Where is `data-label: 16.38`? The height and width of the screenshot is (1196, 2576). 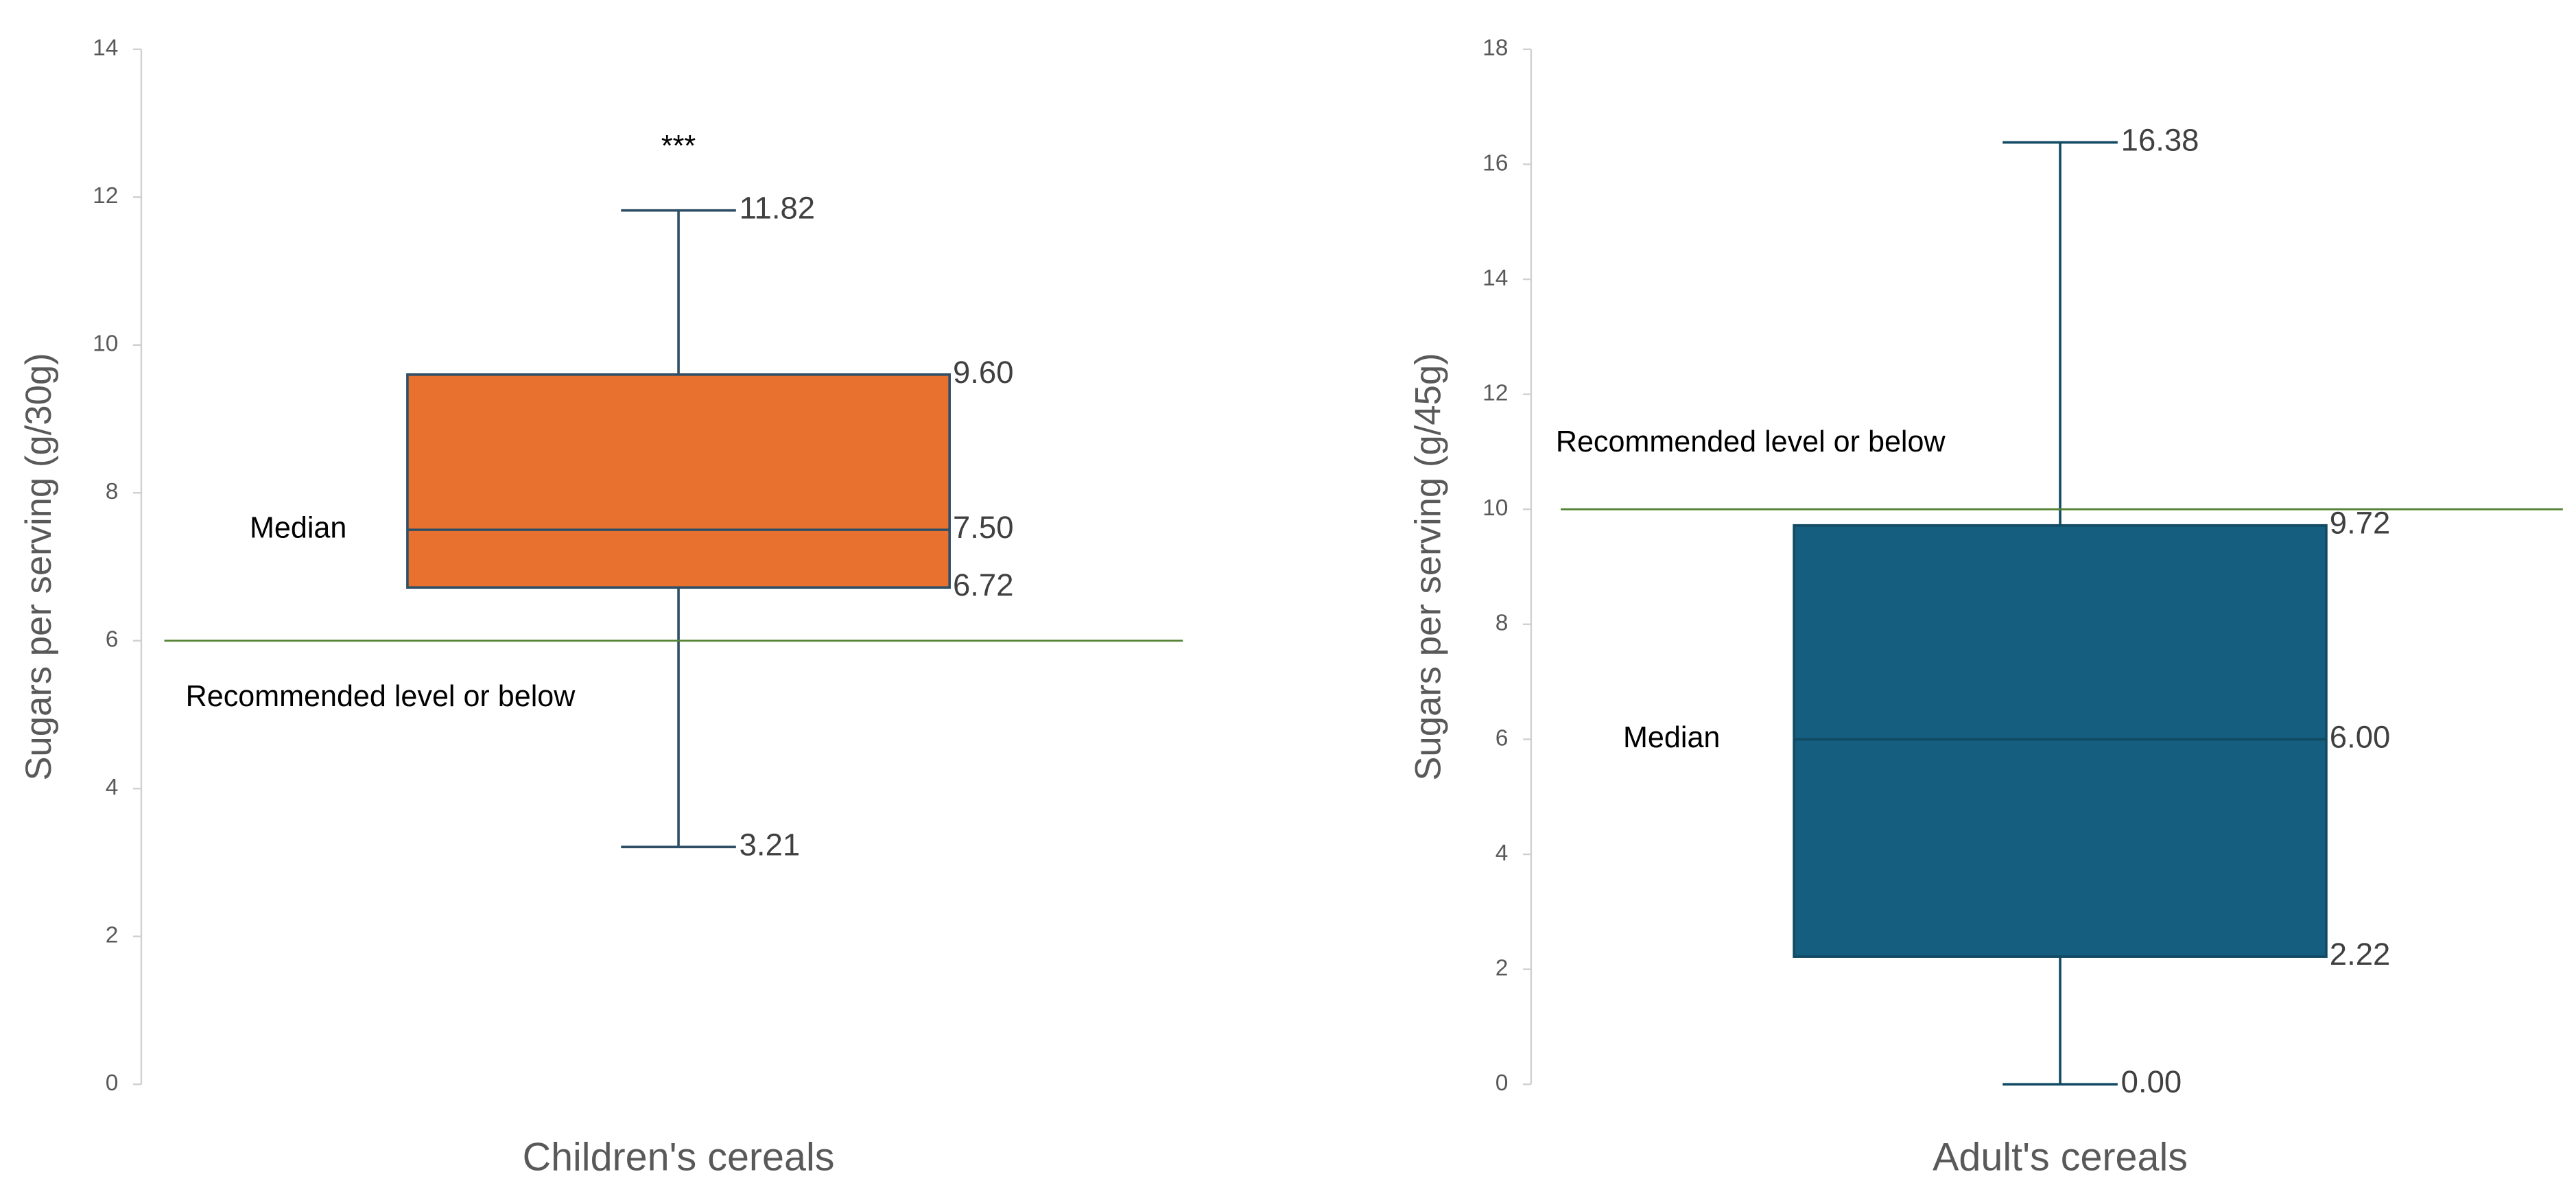
data-label: 16.38 is located at coordinates (2160, 141).